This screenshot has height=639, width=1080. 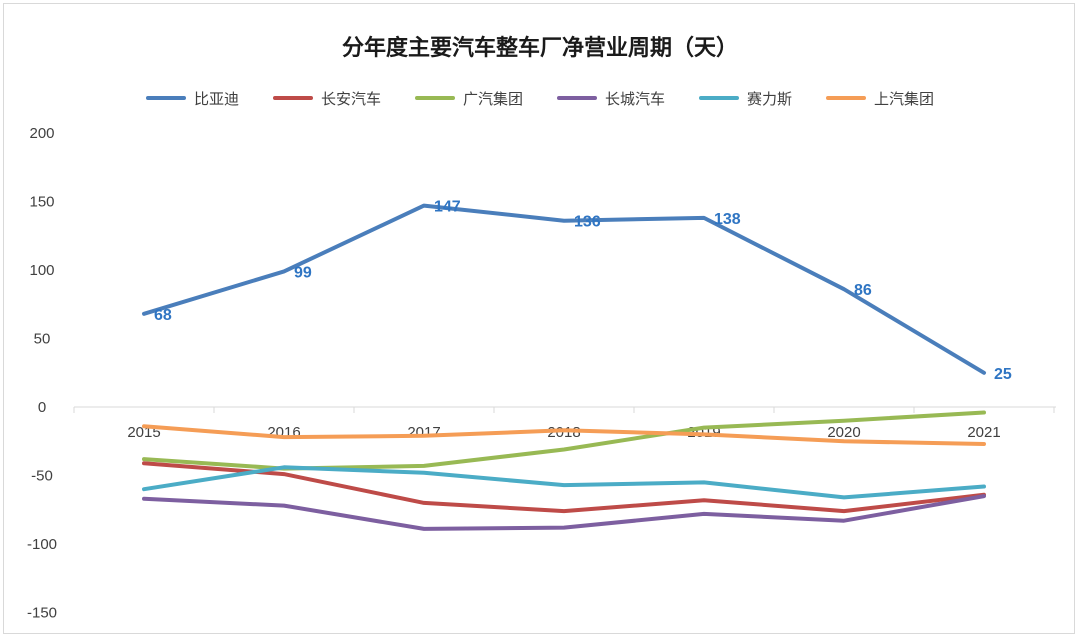 I want to click on legend-item: 赛力斯, so click(x=745, y=98).